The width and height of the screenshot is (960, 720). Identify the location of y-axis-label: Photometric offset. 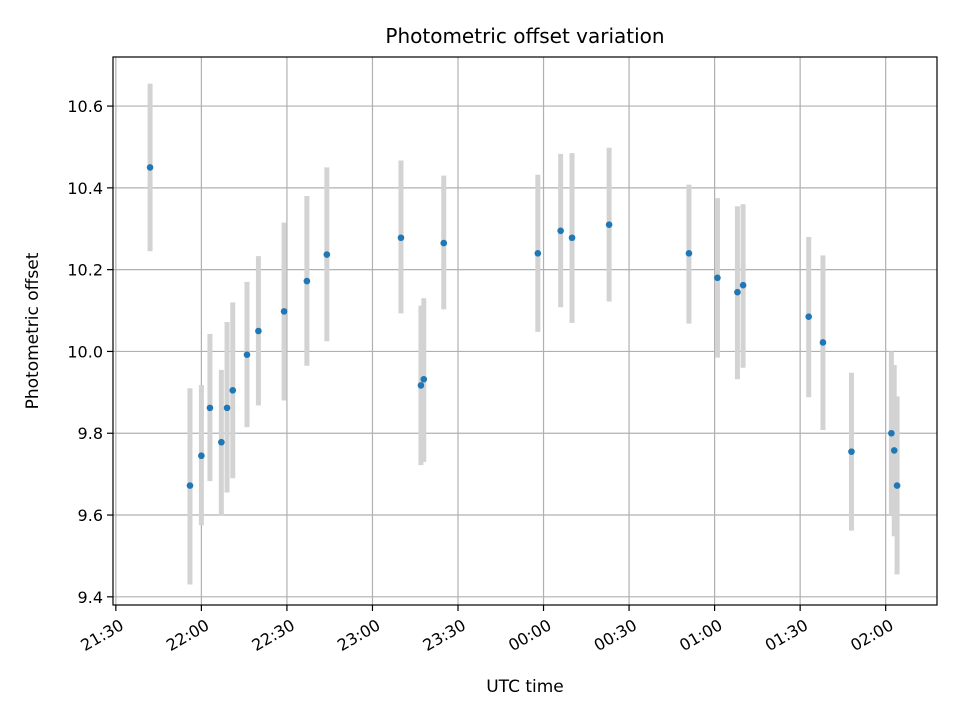
(33, 330).